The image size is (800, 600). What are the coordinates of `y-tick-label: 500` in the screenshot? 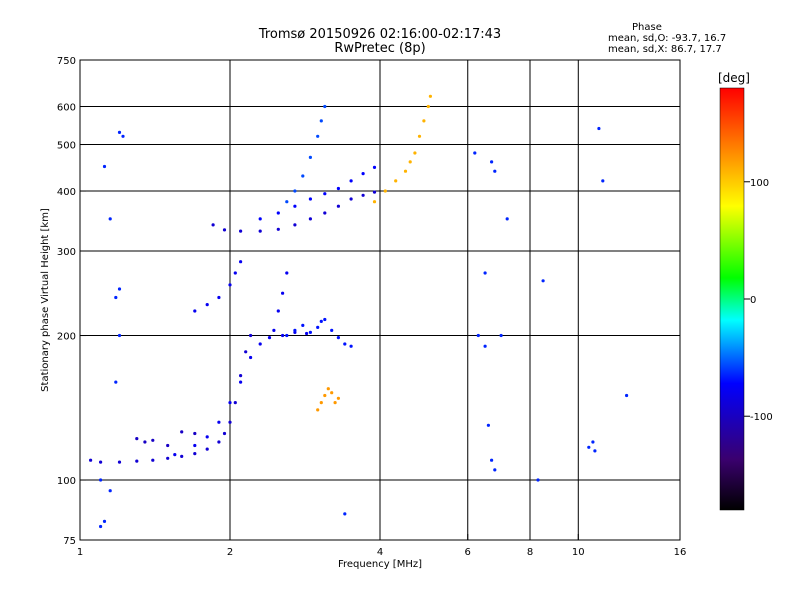 It's located at (66, 146).